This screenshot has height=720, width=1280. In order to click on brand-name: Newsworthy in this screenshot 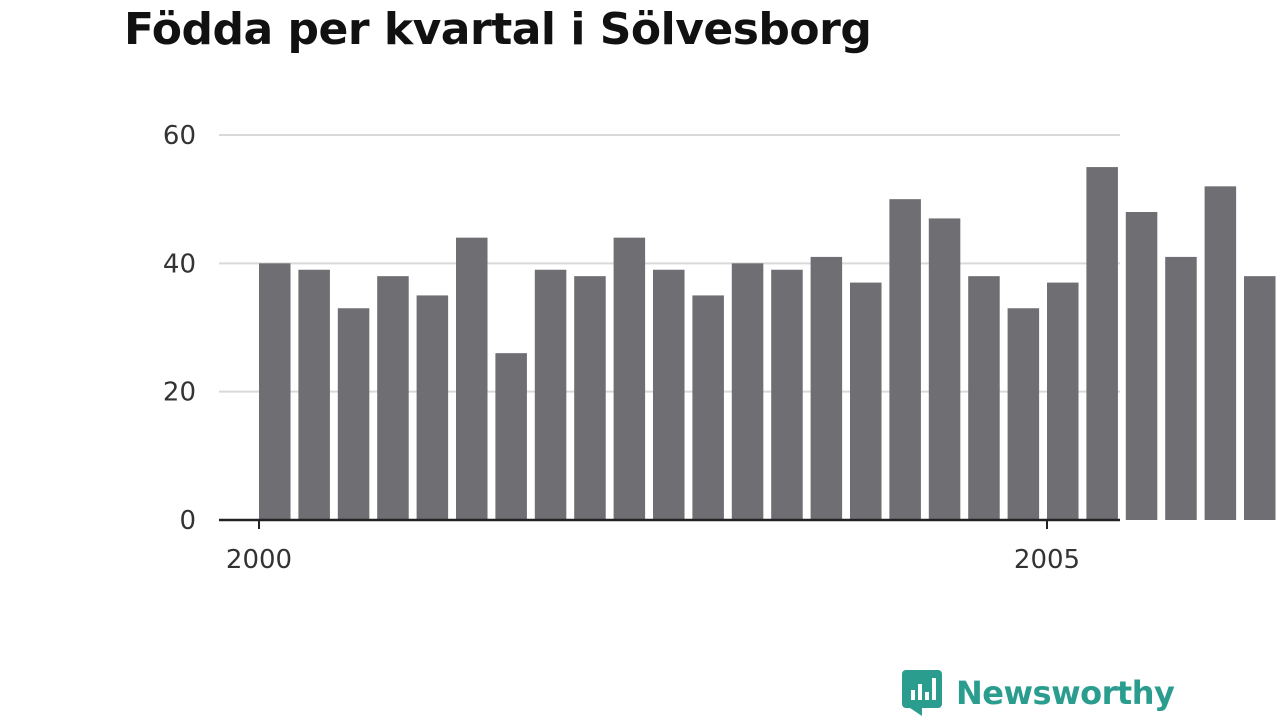, I will do `click(1065, 693)`.